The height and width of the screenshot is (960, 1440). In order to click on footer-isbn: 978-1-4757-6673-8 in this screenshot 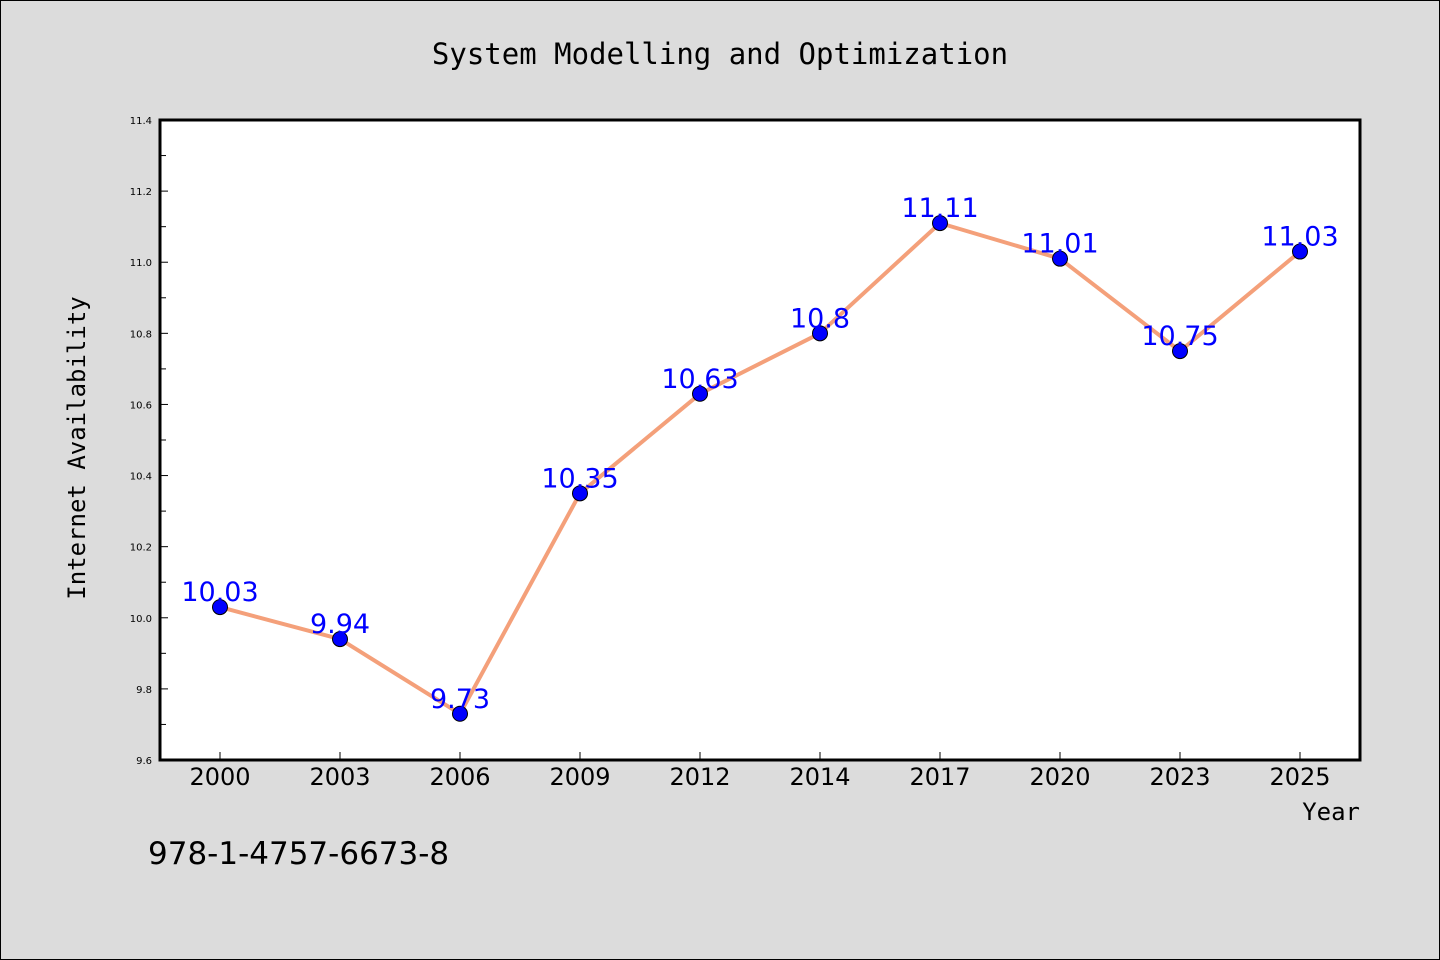, I will do `click(298, 854)`.